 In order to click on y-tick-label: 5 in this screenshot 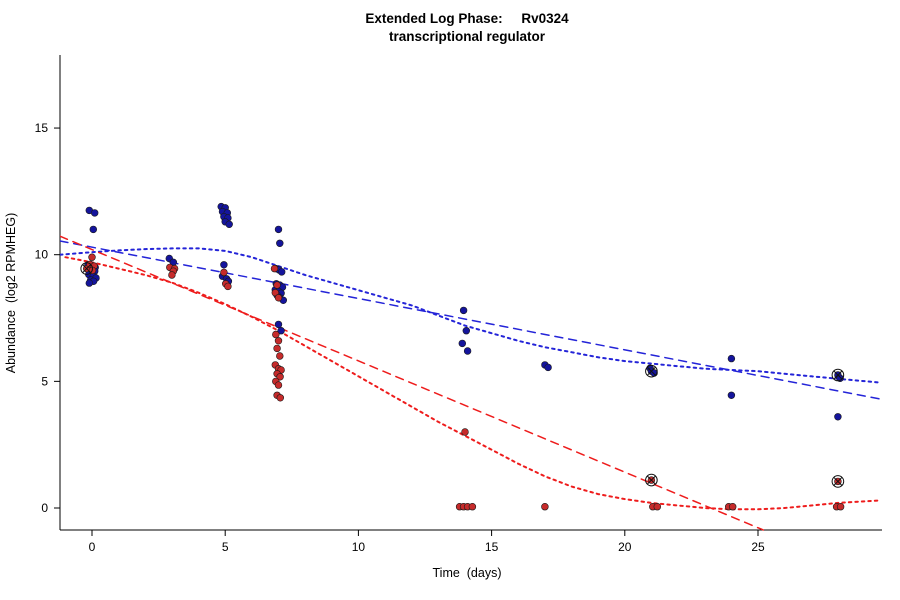, I will do `click(44, 381)`.